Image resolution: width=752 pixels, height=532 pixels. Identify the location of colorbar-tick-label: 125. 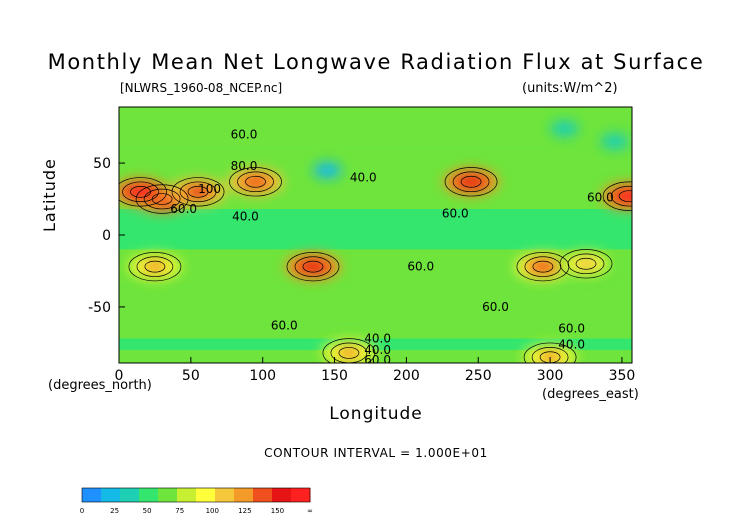
(244, 511).